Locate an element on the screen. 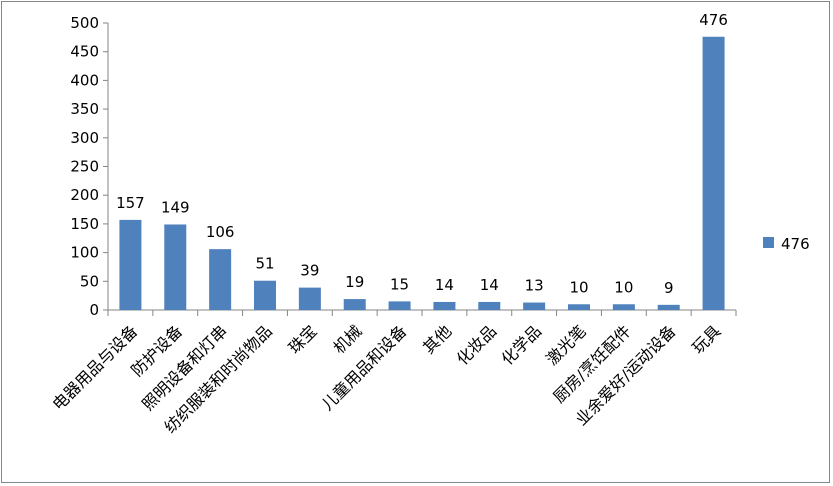 The height and width of the screenshot is (486, 833). data-label: 19 is located at coordinates (354, 282).